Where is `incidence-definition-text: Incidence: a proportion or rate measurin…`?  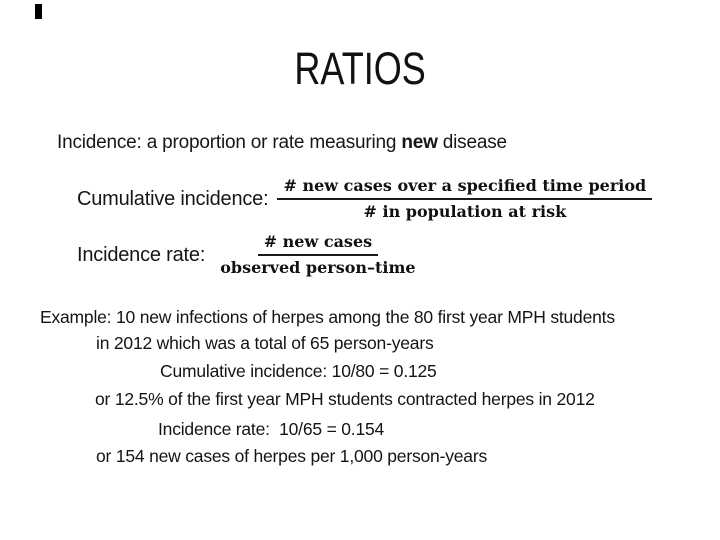
incidence-definition-text: Incidence: a proportion or rate measurin… is located at coordinates (282, 143).